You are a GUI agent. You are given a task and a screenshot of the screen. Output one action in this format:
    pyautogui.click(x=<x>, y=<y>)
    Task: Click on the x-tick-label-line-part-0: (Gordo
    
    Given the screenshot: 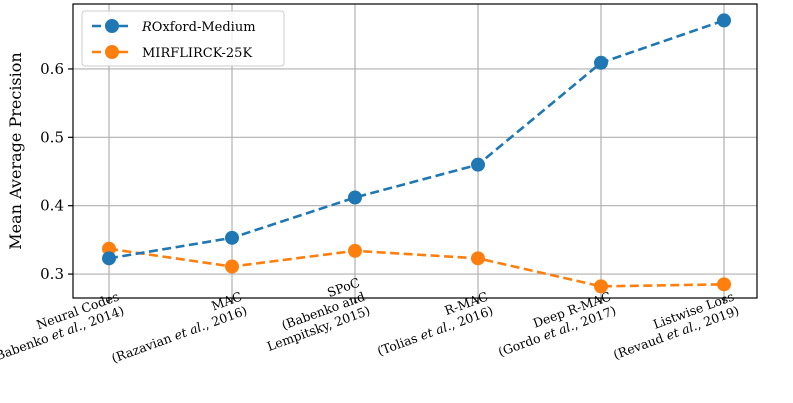 What is the action you would take?
    pyautogui.click(x=521, y=344)
    